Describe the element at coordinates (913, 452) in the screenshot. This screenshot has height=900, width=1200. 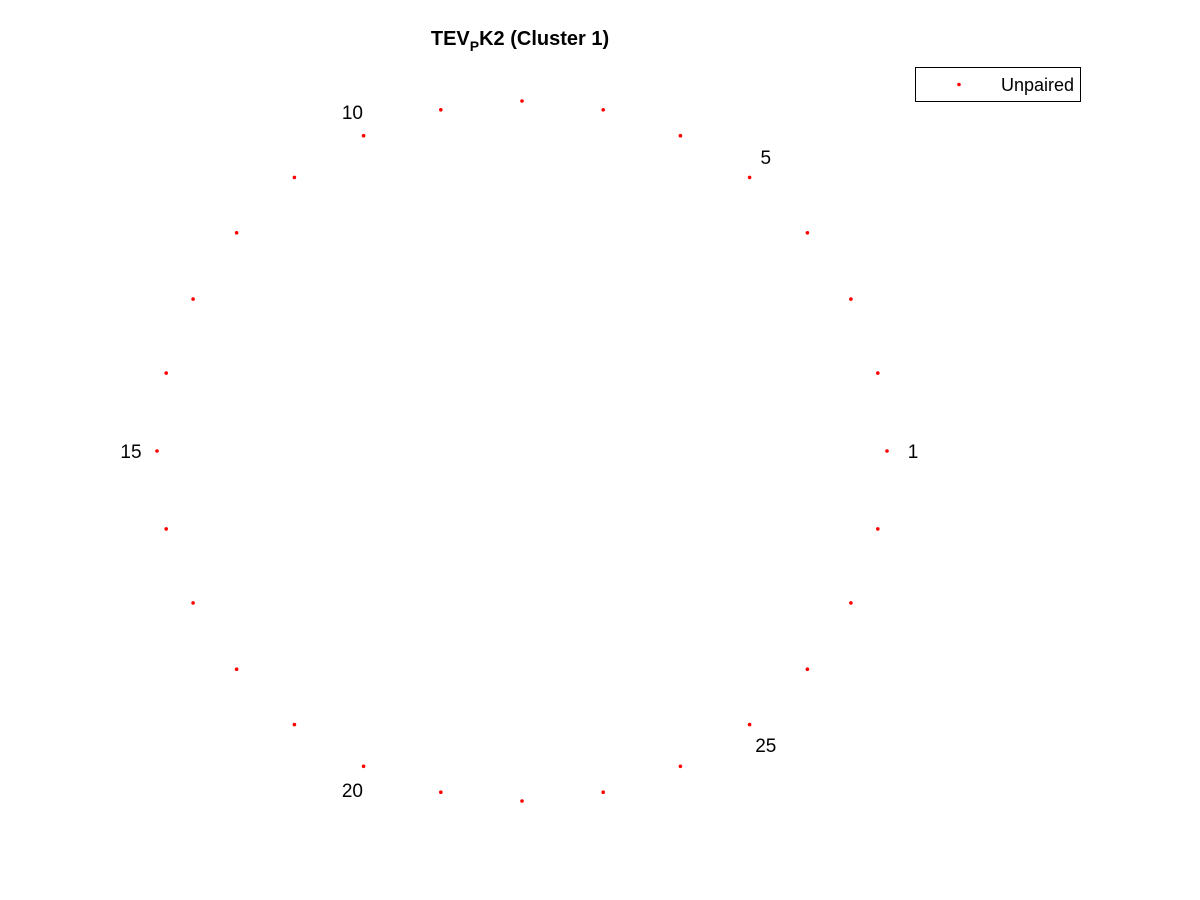
I see `point-label-1: 1` at that location.